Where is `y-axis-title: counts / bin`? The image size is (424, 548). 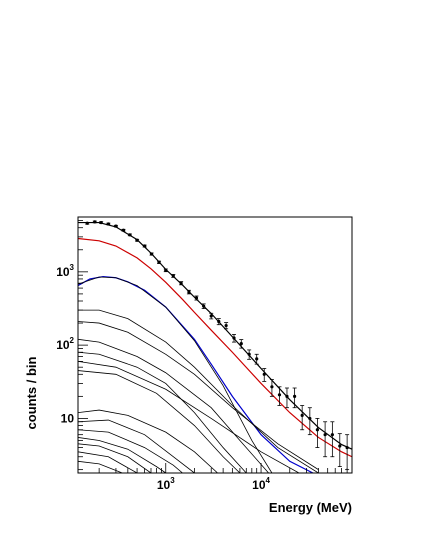
y-axis-title: counts / bin is located at coordinates (31, 392).